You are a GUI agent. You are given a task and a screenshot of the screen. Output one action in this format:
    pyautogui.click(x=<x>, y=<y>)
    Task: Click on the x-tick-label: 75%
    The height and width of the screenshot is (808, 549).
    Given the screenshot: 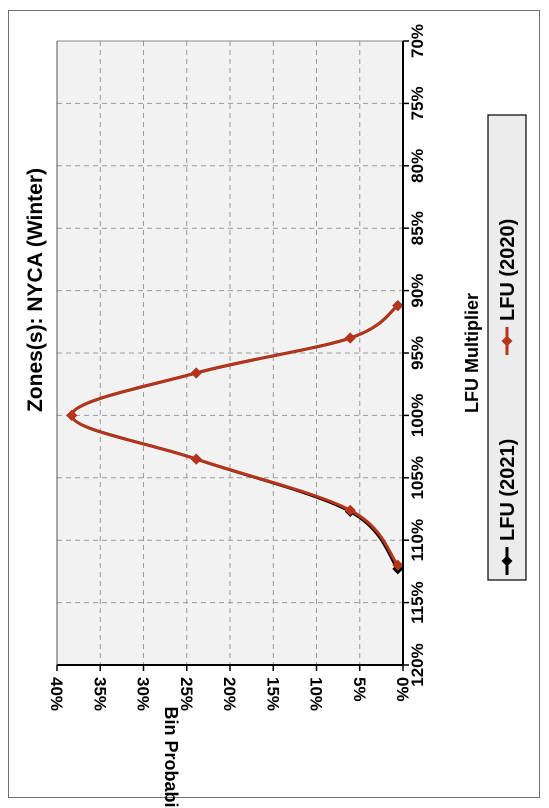 What is the action you would take?
    pyautogui.click(x=417, y=103)
    